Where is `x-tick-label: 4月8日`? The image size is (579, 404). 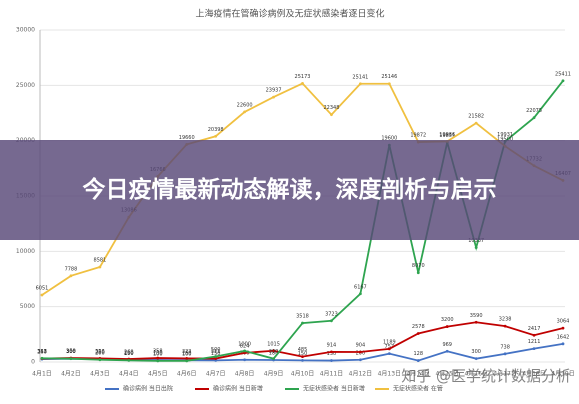 x-tick-label: 4月8日 is located at coordinates (245, 374).